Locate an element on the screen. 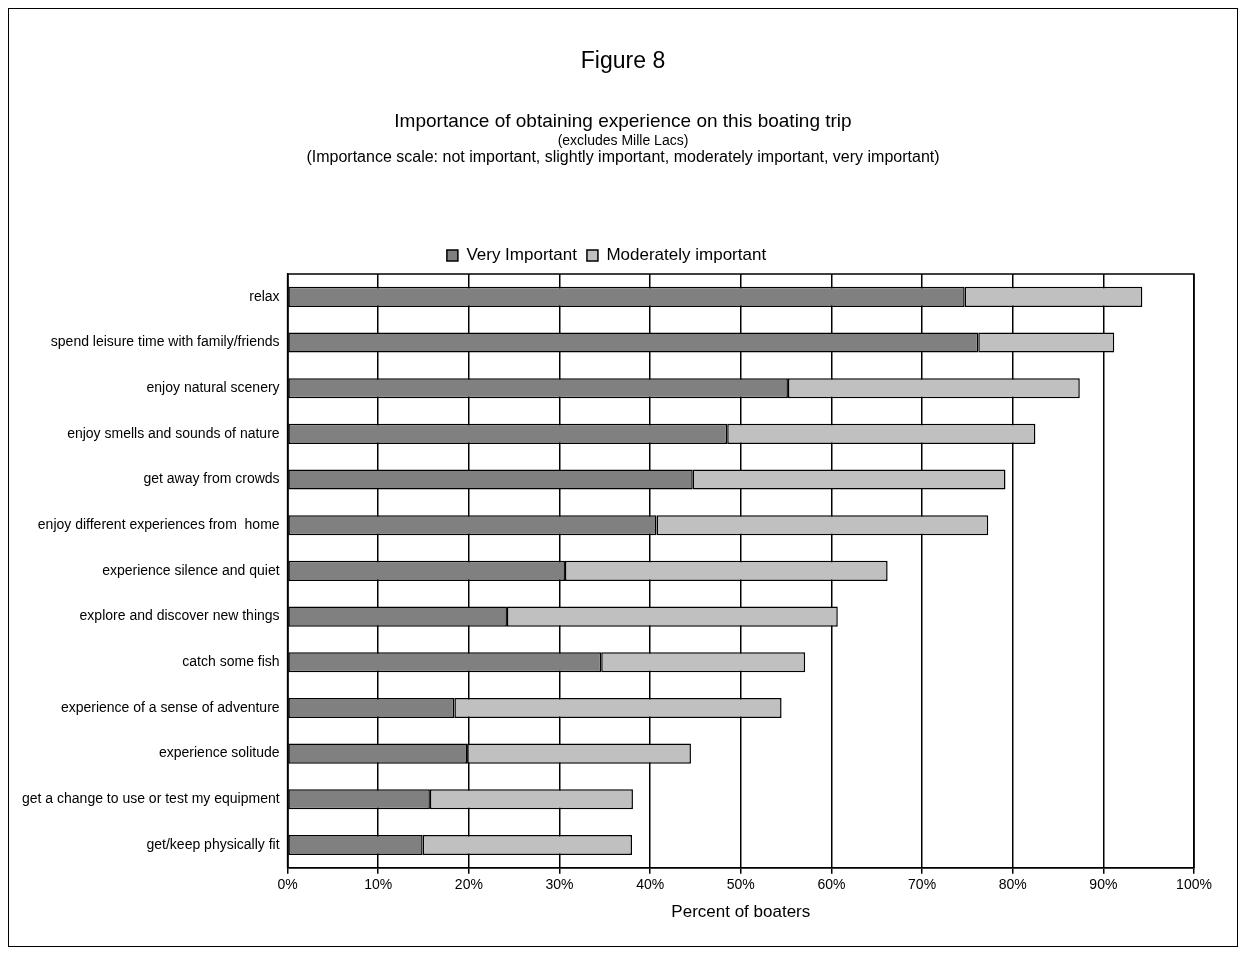 This screenshot has height=957, width=1248. x-tick-label: 40% is located at coordinates (650, 884).